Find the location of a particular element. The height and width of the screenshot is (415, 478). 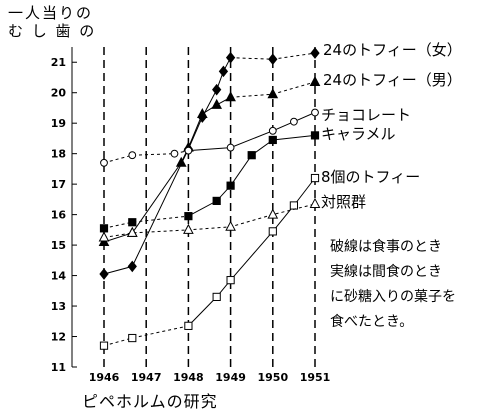

series-label: 対照群 is located at coordinates (343, 202).